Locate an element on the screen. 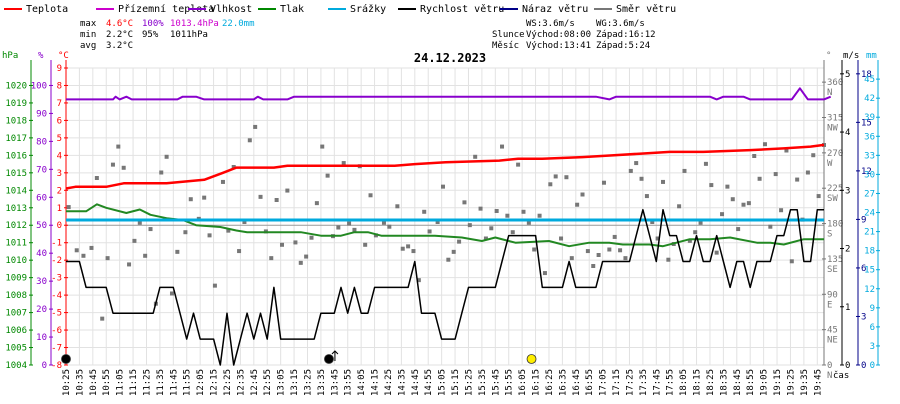  axis-hpa-label-2: 1006 is located at coordinates (16, 331).